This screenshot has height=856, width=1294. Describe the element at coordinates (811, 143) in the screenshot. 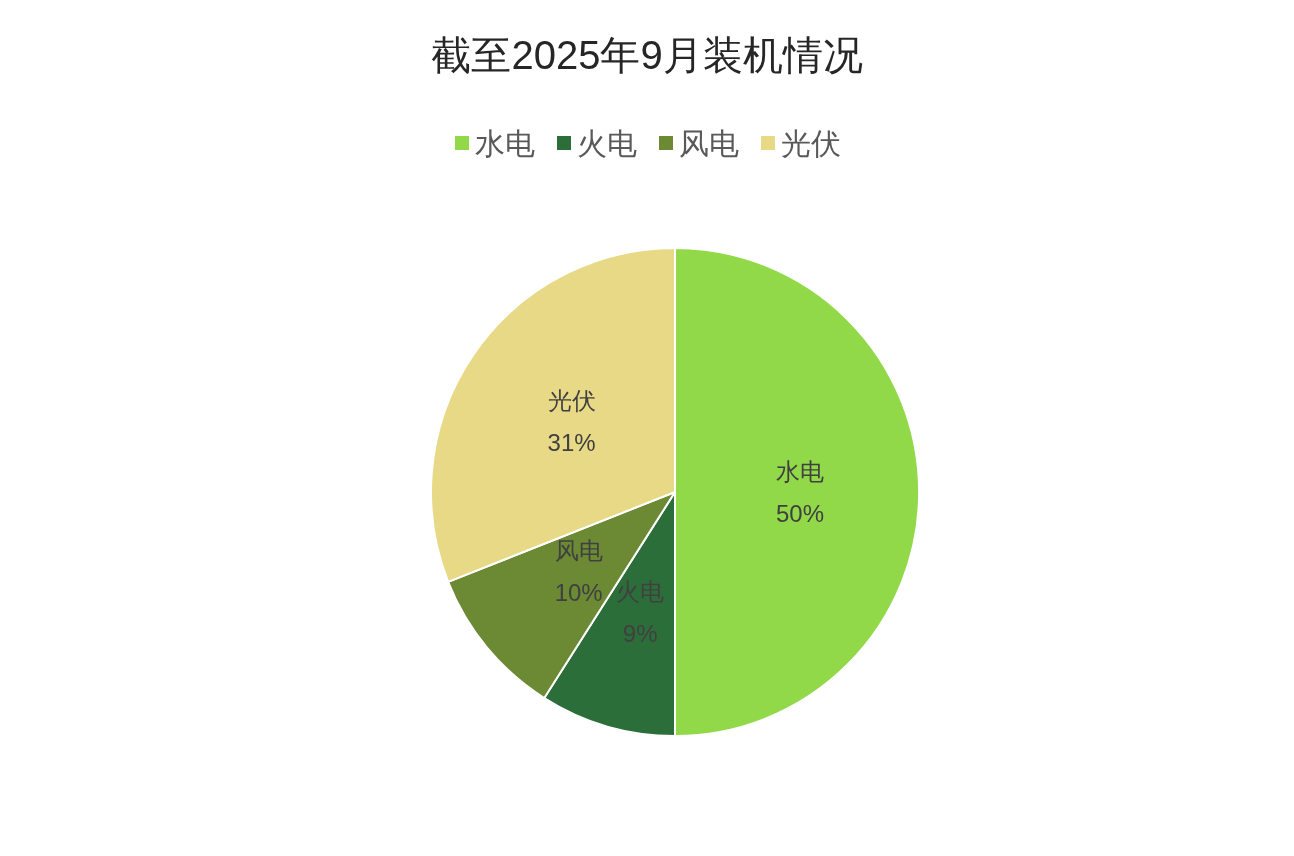

I see `legend-label: 光伏` at that location.